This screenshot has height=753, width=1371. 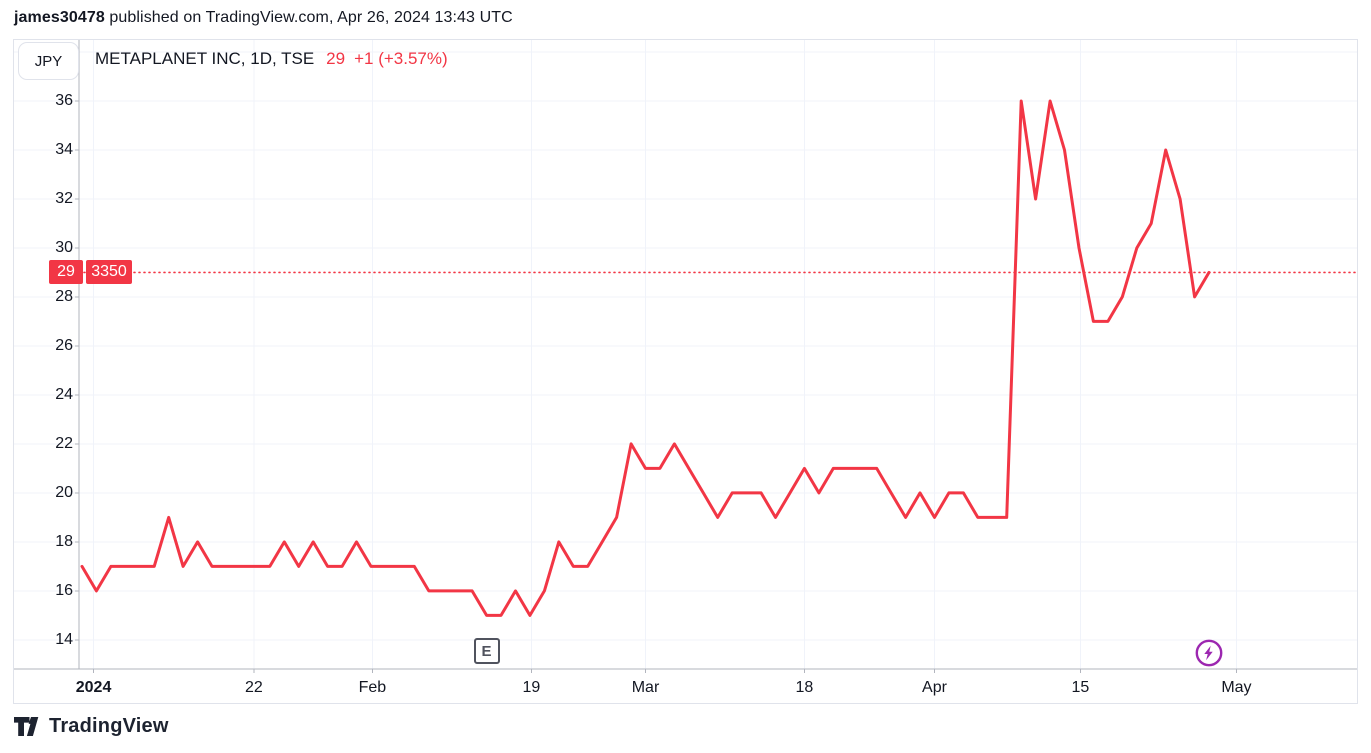 I want to click on tradingview-footer: TradingView, so click(x=91, y=726).